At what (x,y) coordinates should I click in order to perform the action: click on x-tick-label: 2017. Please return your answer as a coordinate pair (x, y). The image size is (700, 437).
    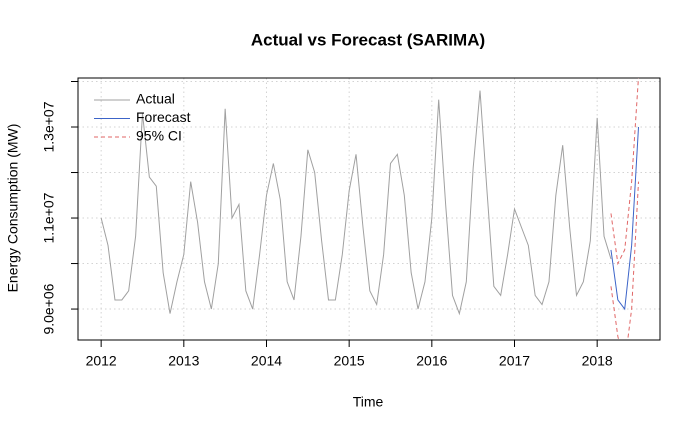
    Looking at the image, I should click on (514, 361).